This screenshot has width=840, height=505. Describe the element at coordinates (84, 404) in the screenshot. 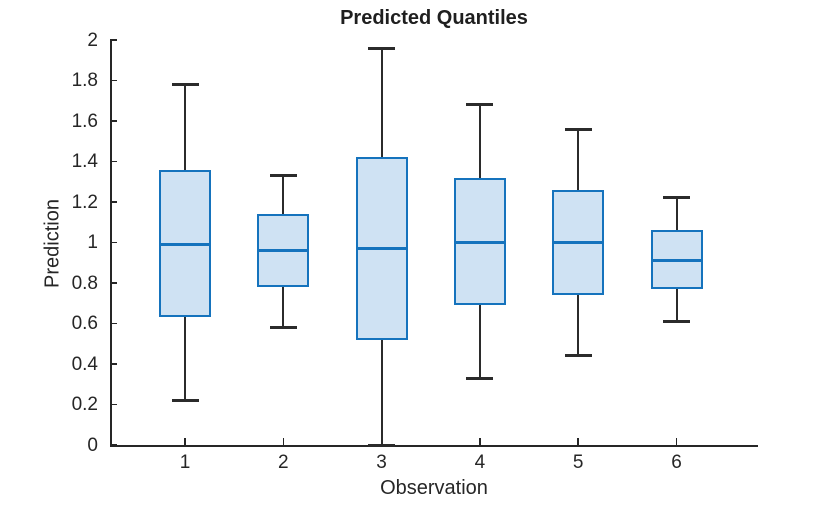

I see `y-tick-label: 0.2` at that location.